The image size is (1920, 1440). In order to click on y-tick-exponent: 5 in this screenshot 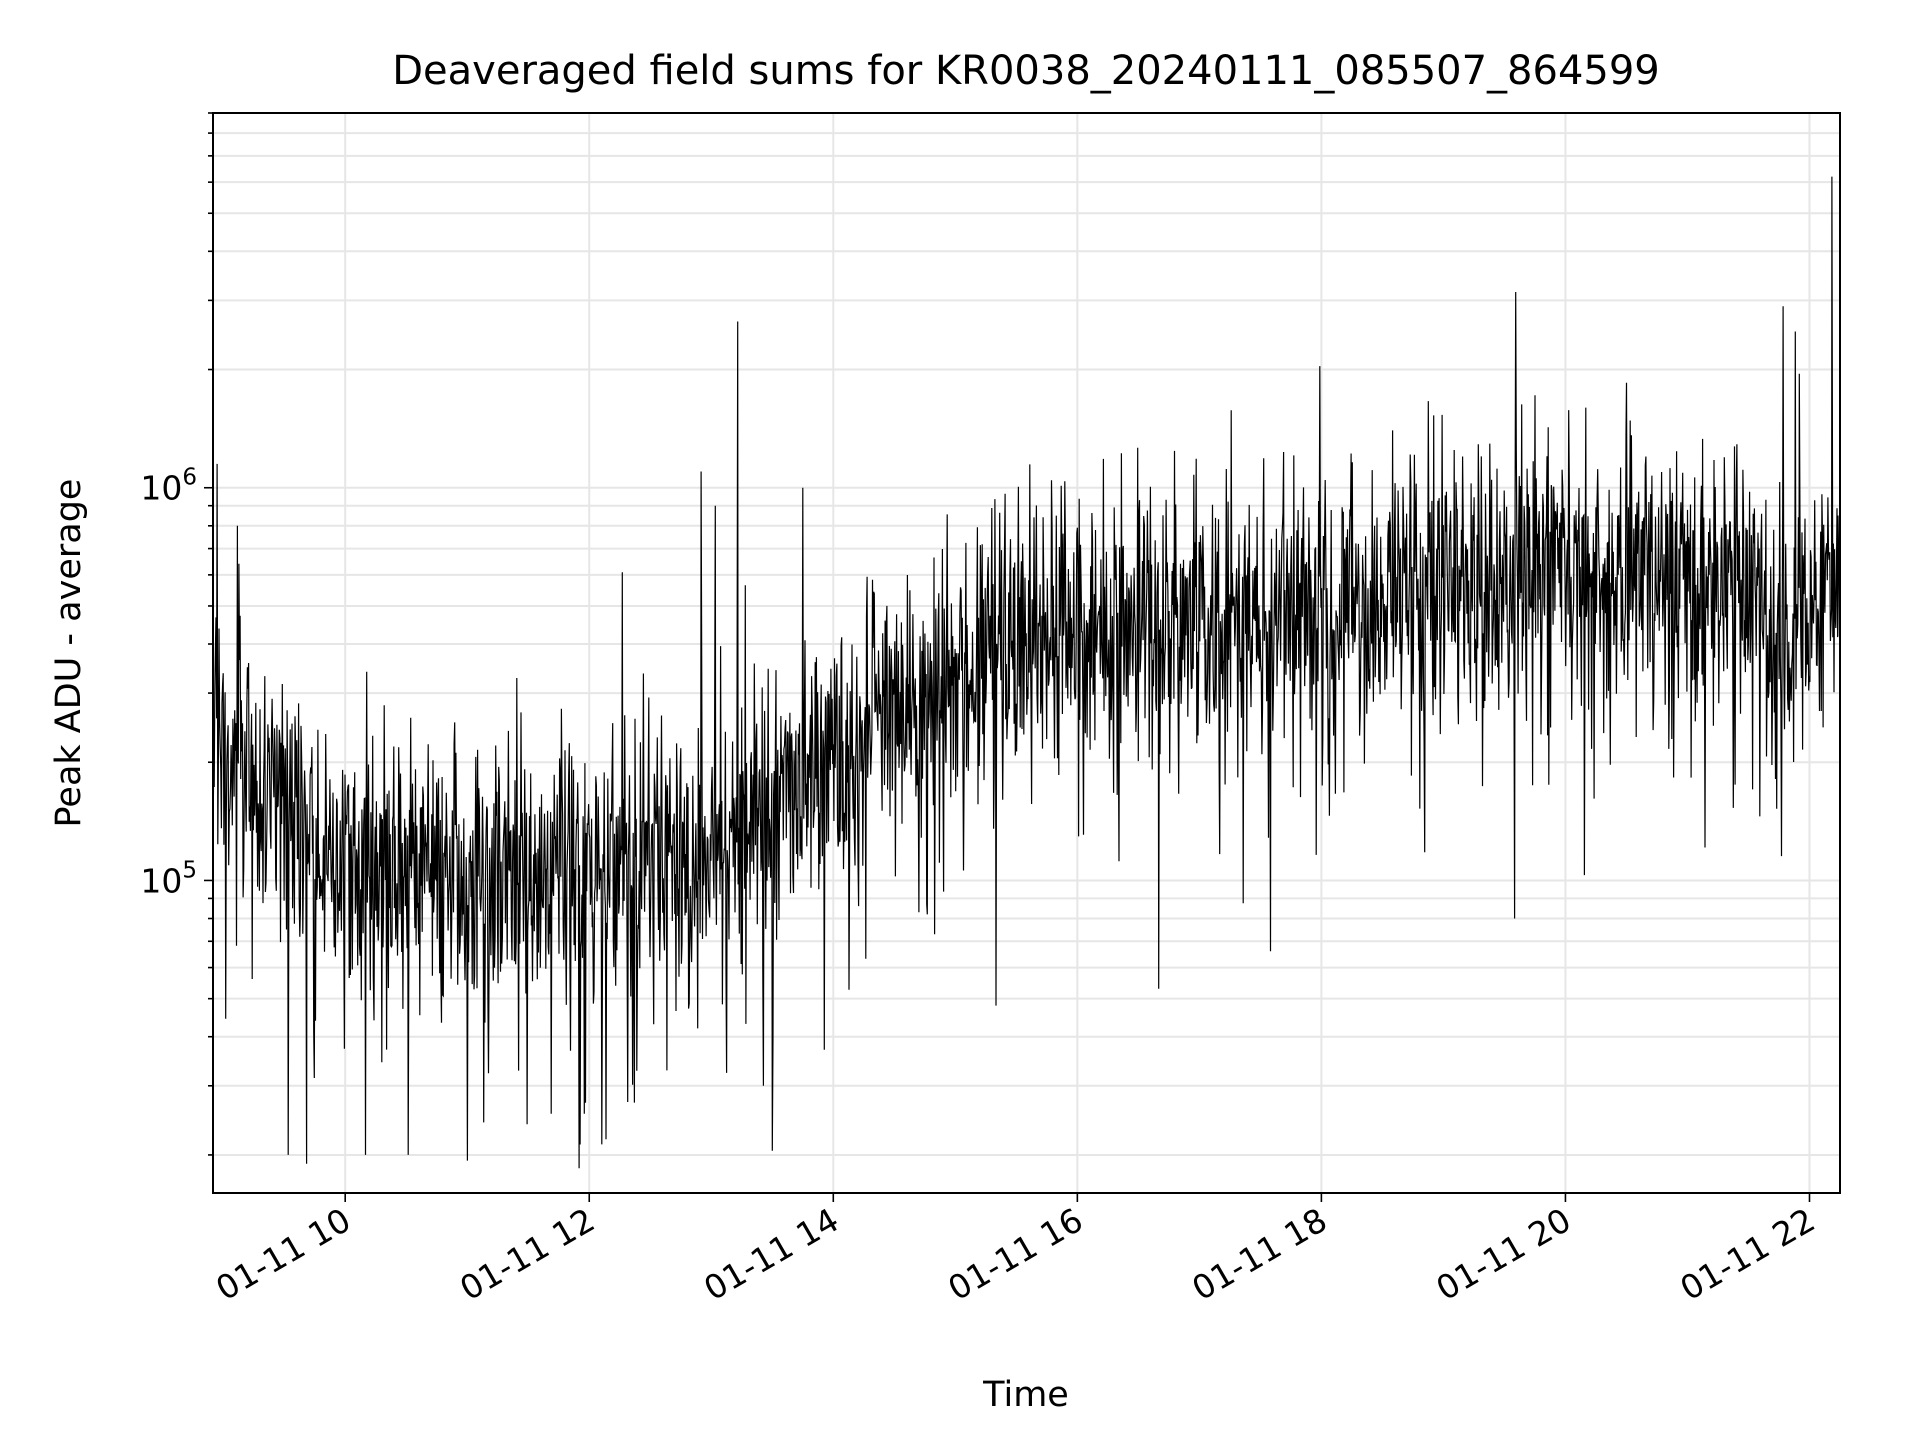, I will do `click(189, 870)`.